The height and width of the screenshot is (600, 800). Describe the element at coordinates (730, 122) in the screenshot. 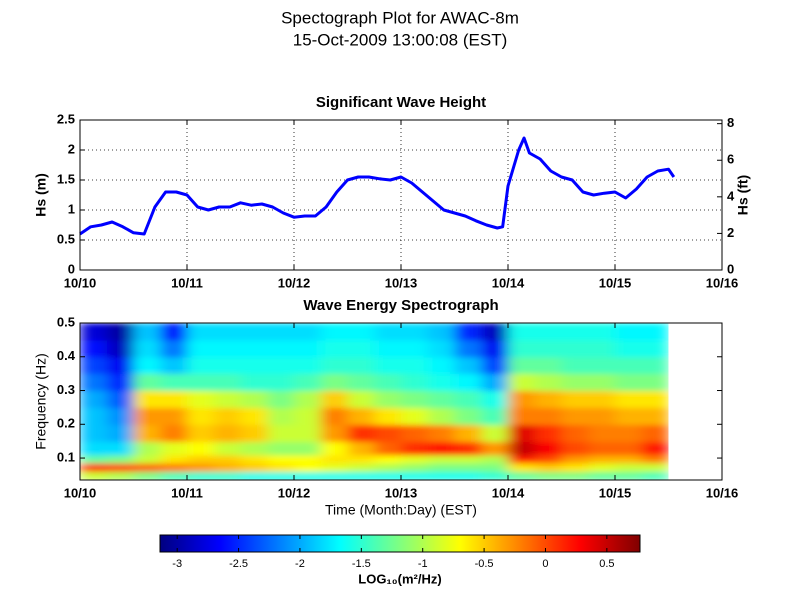

I see `y2-tick-label: 8` at that location.